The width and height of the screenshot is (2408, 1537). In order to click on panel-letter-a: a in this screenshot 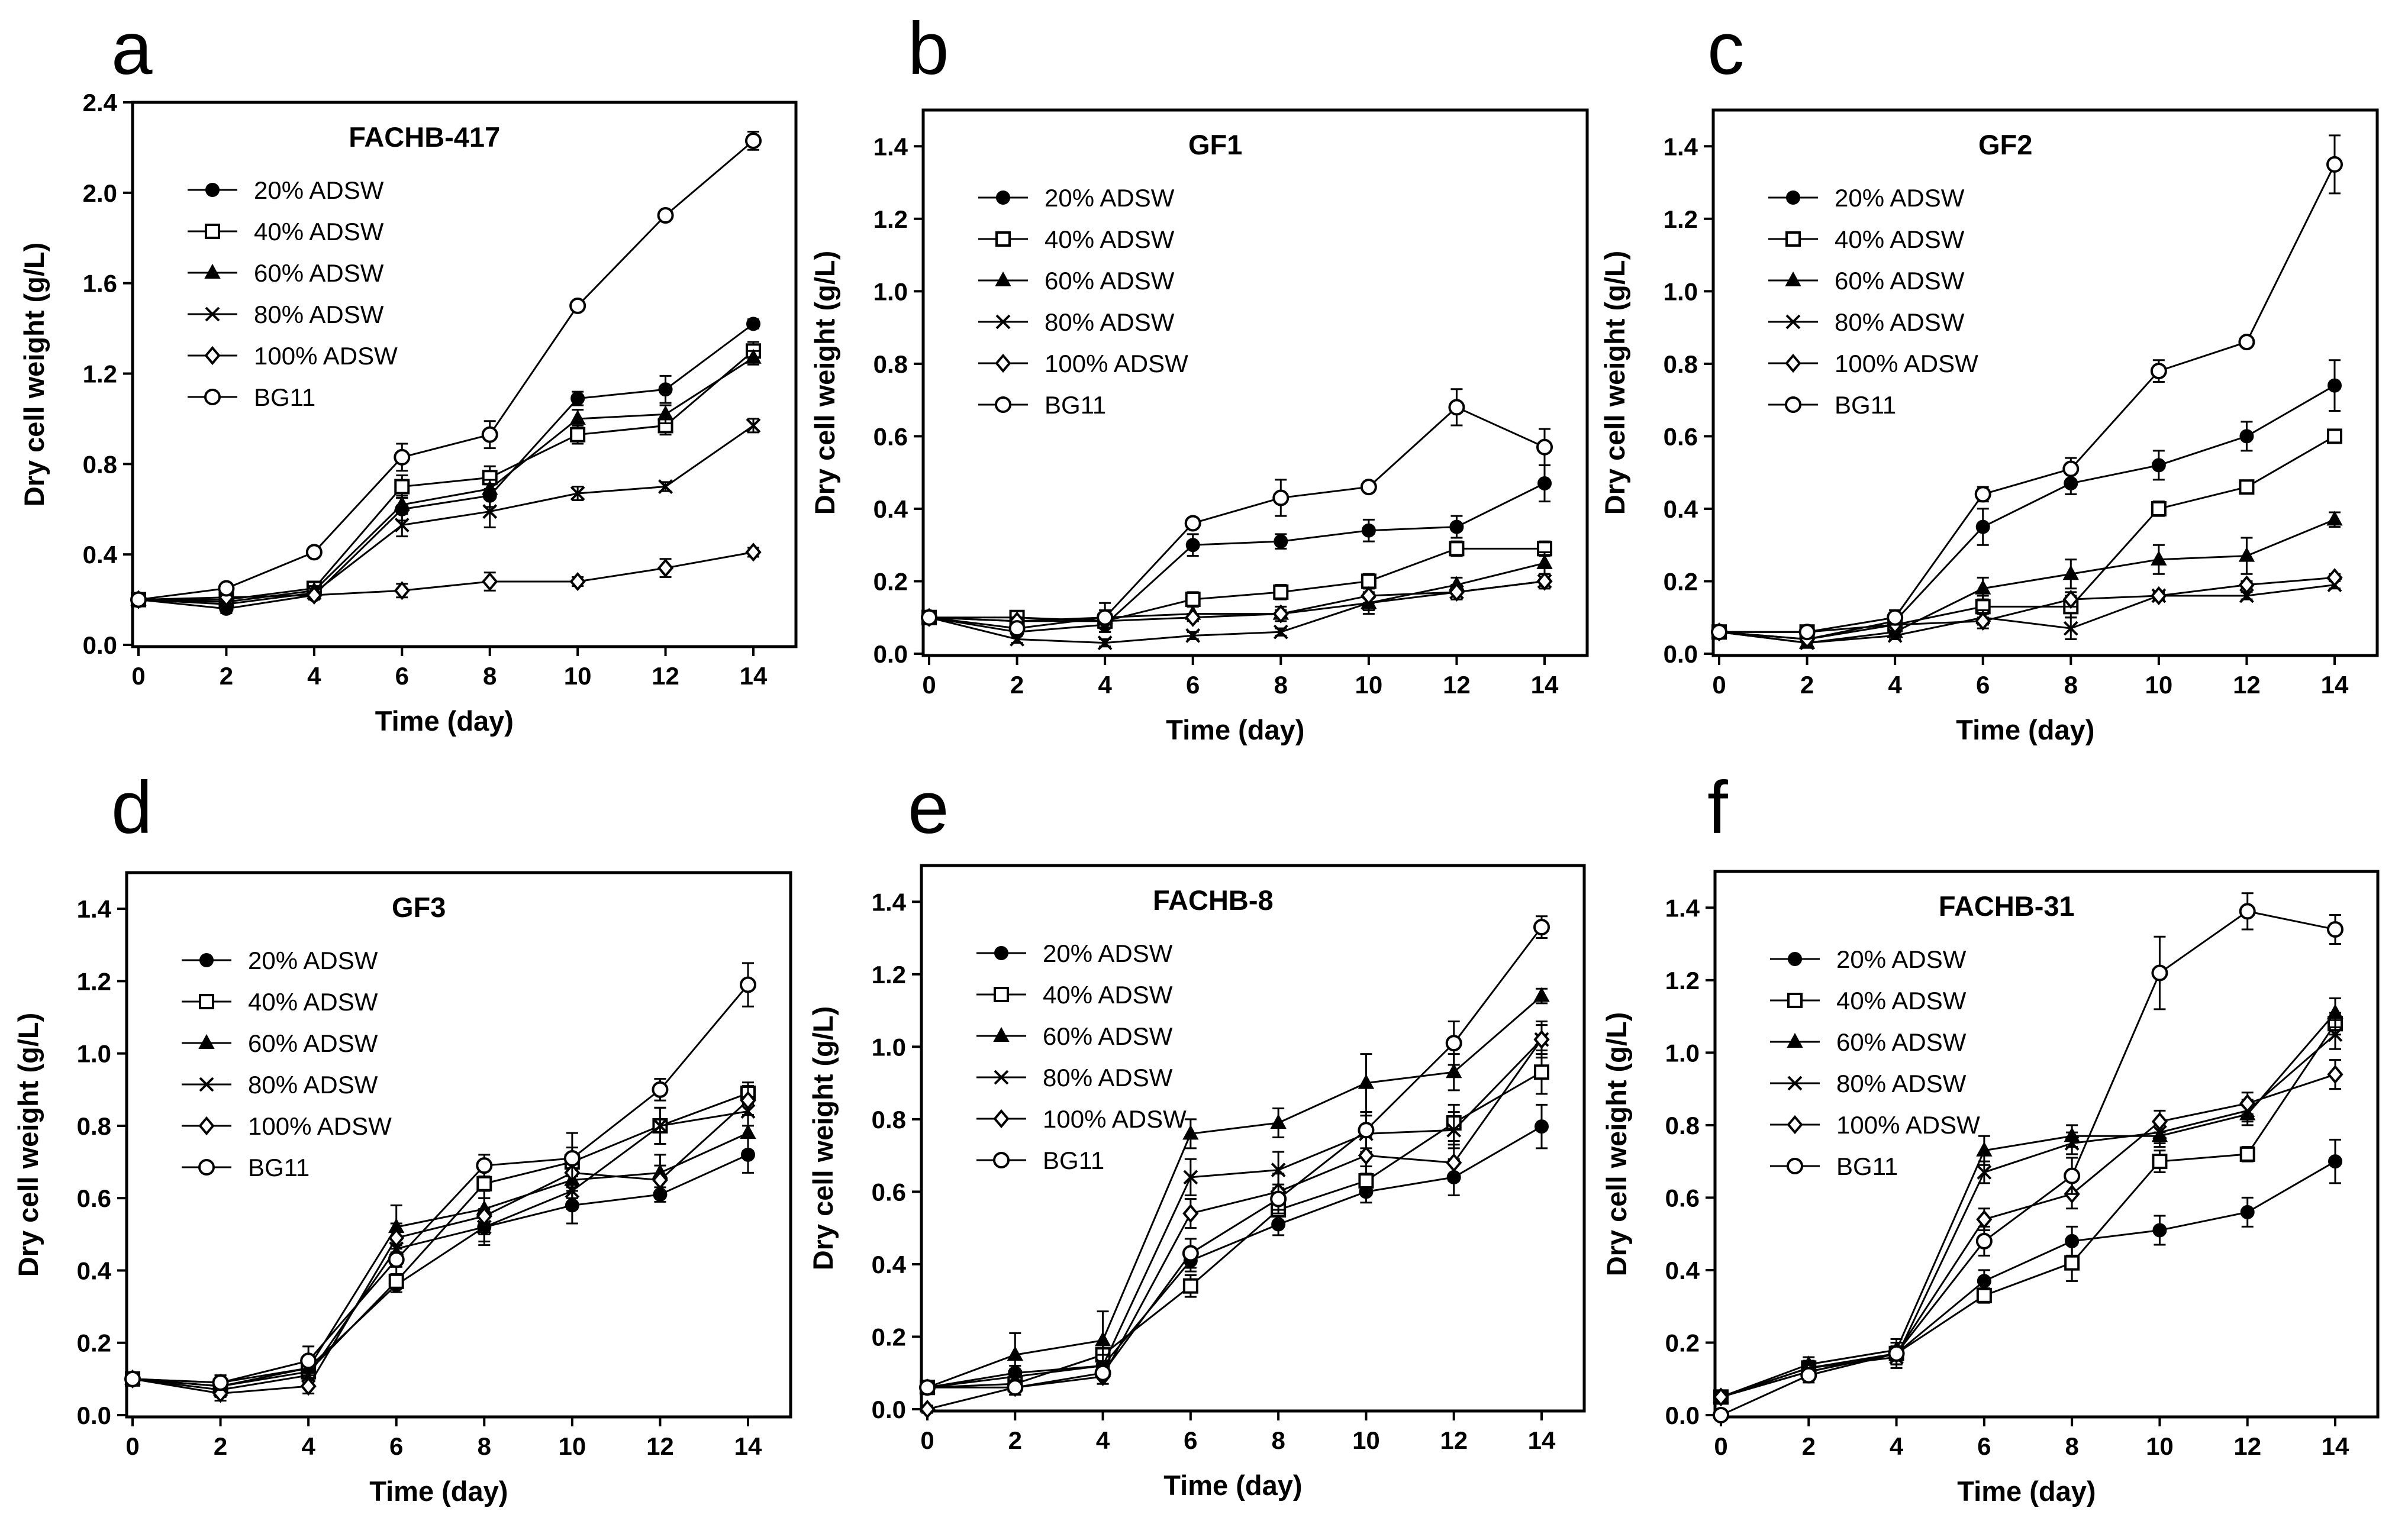, I will do `click(132, 49)`.